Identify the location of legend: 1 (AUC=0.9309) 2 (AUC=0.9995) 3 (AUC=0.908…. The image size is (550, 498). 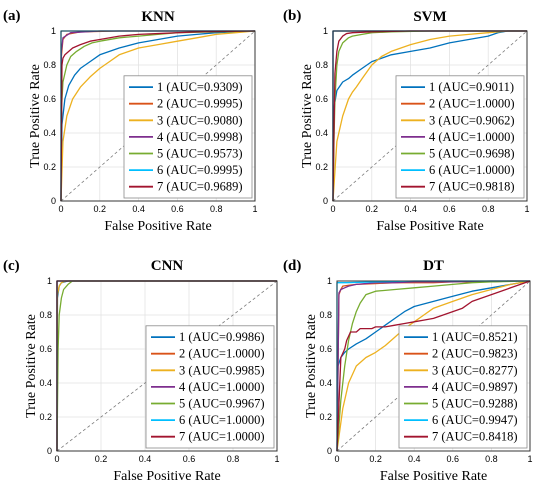
(188, 137).